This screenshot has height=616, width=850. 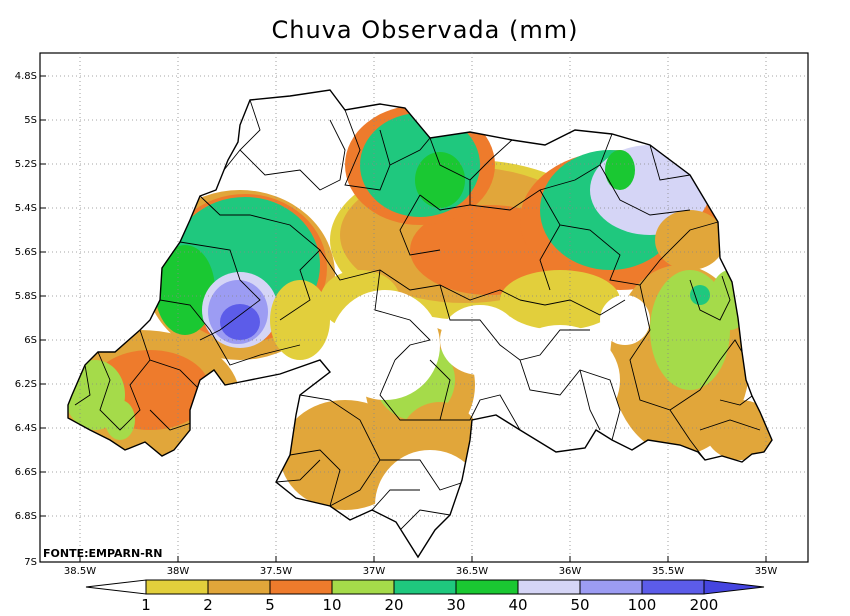 What do you see at coordinates (270, 605) in the screenshot?
I see `legend-label: 5` at bounding box center [270, 605].